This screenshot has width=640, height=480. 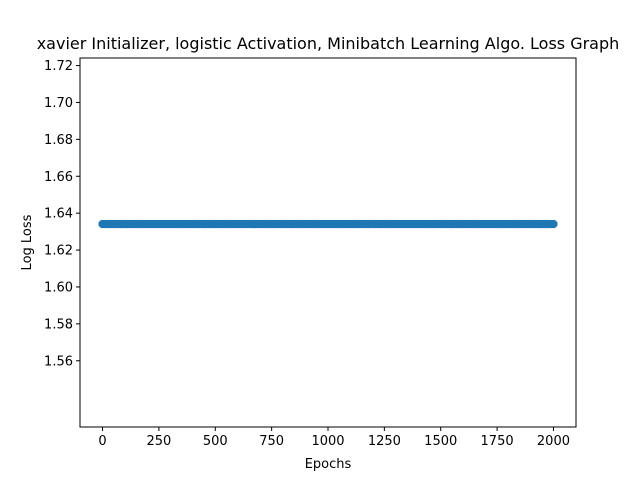 What do you see at coordinates (102, 441) in the screenshot?
I see `x-tick-label: 0` at bounding box center [102, 441].